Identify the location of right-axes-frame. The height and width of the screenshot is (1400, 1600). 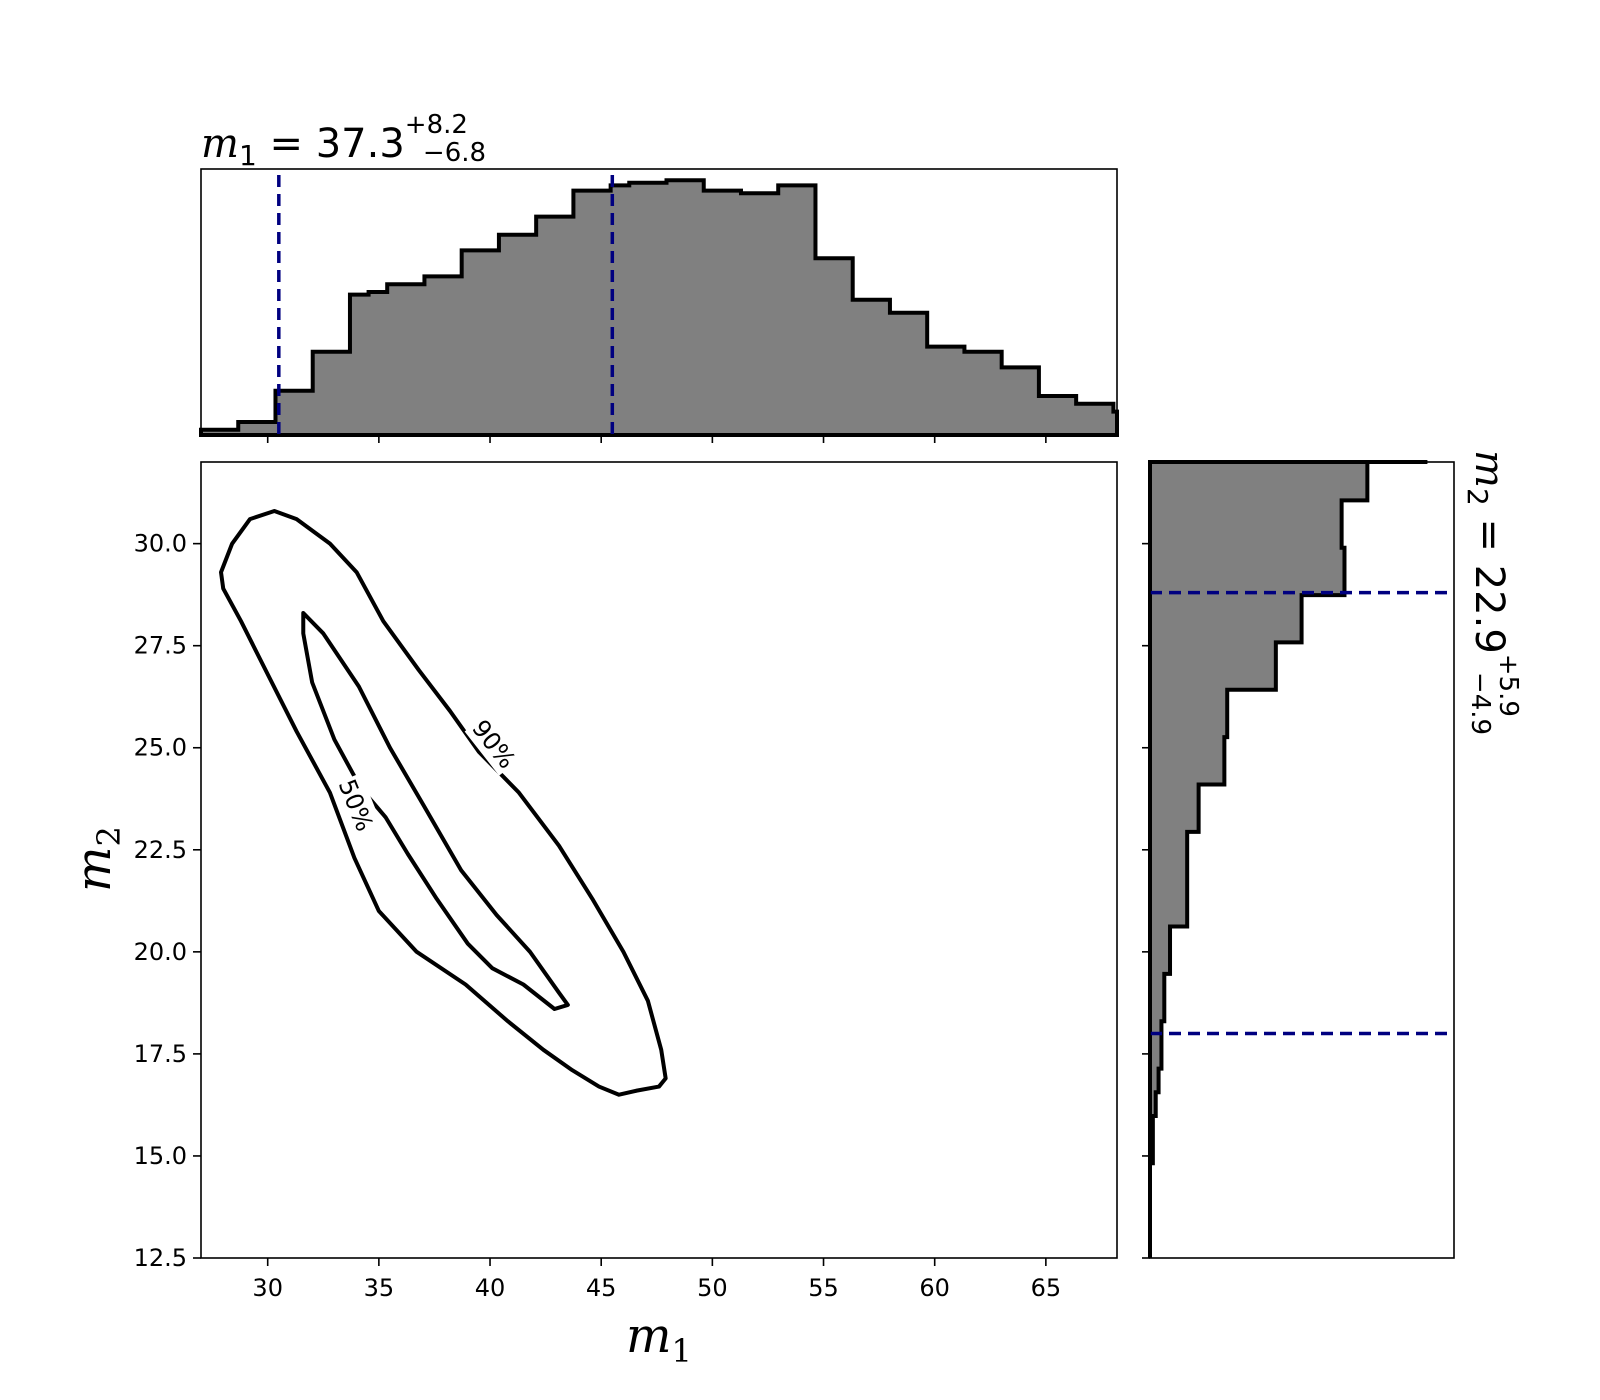
(1302, 860).